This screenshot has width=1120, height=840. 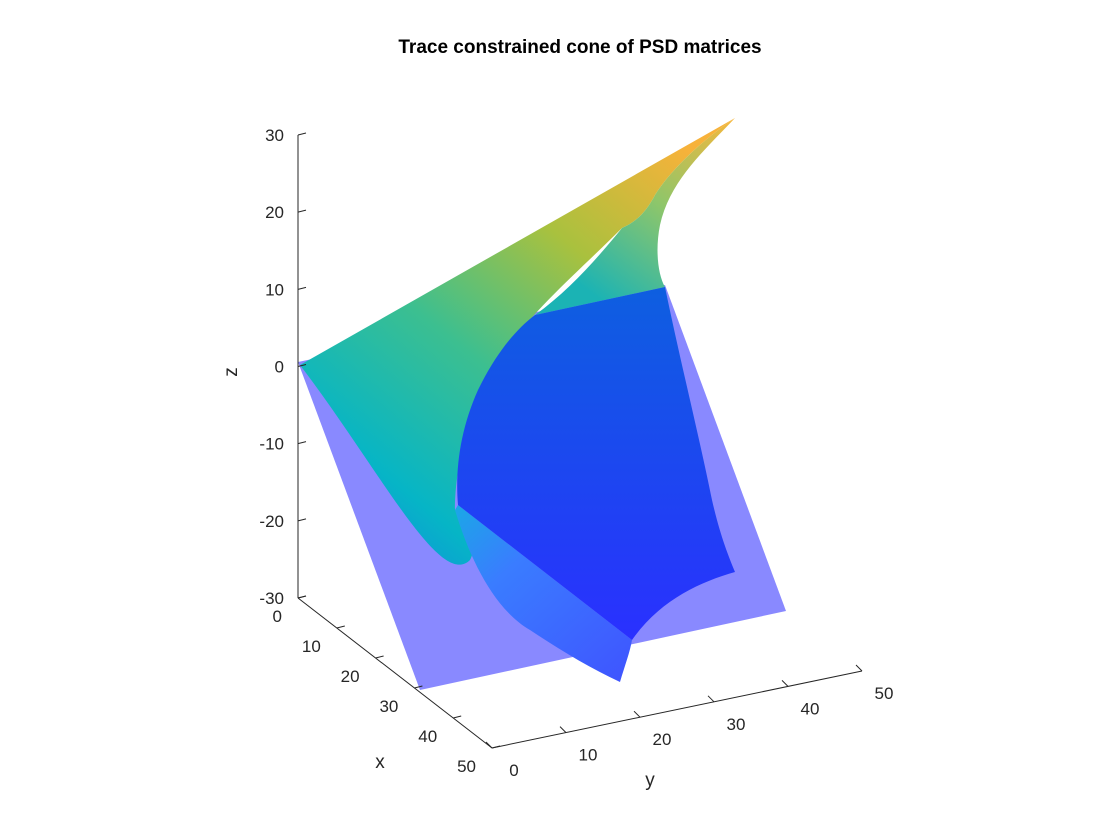 I want to click on z-axis-ticks: -30 -20 -10 0 10 20 30, so click(x=283, y=367).